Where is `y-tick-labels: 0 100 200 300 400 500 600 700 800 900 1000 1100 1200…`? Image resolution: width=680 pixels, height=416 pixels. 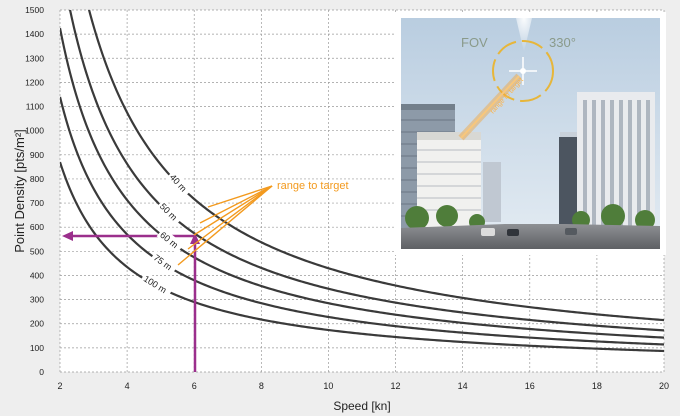
y-tick-labels: 0 100 200 300 400 500 600 700 800 900 1000 1100 1200… is located at coordinates (34, 191).